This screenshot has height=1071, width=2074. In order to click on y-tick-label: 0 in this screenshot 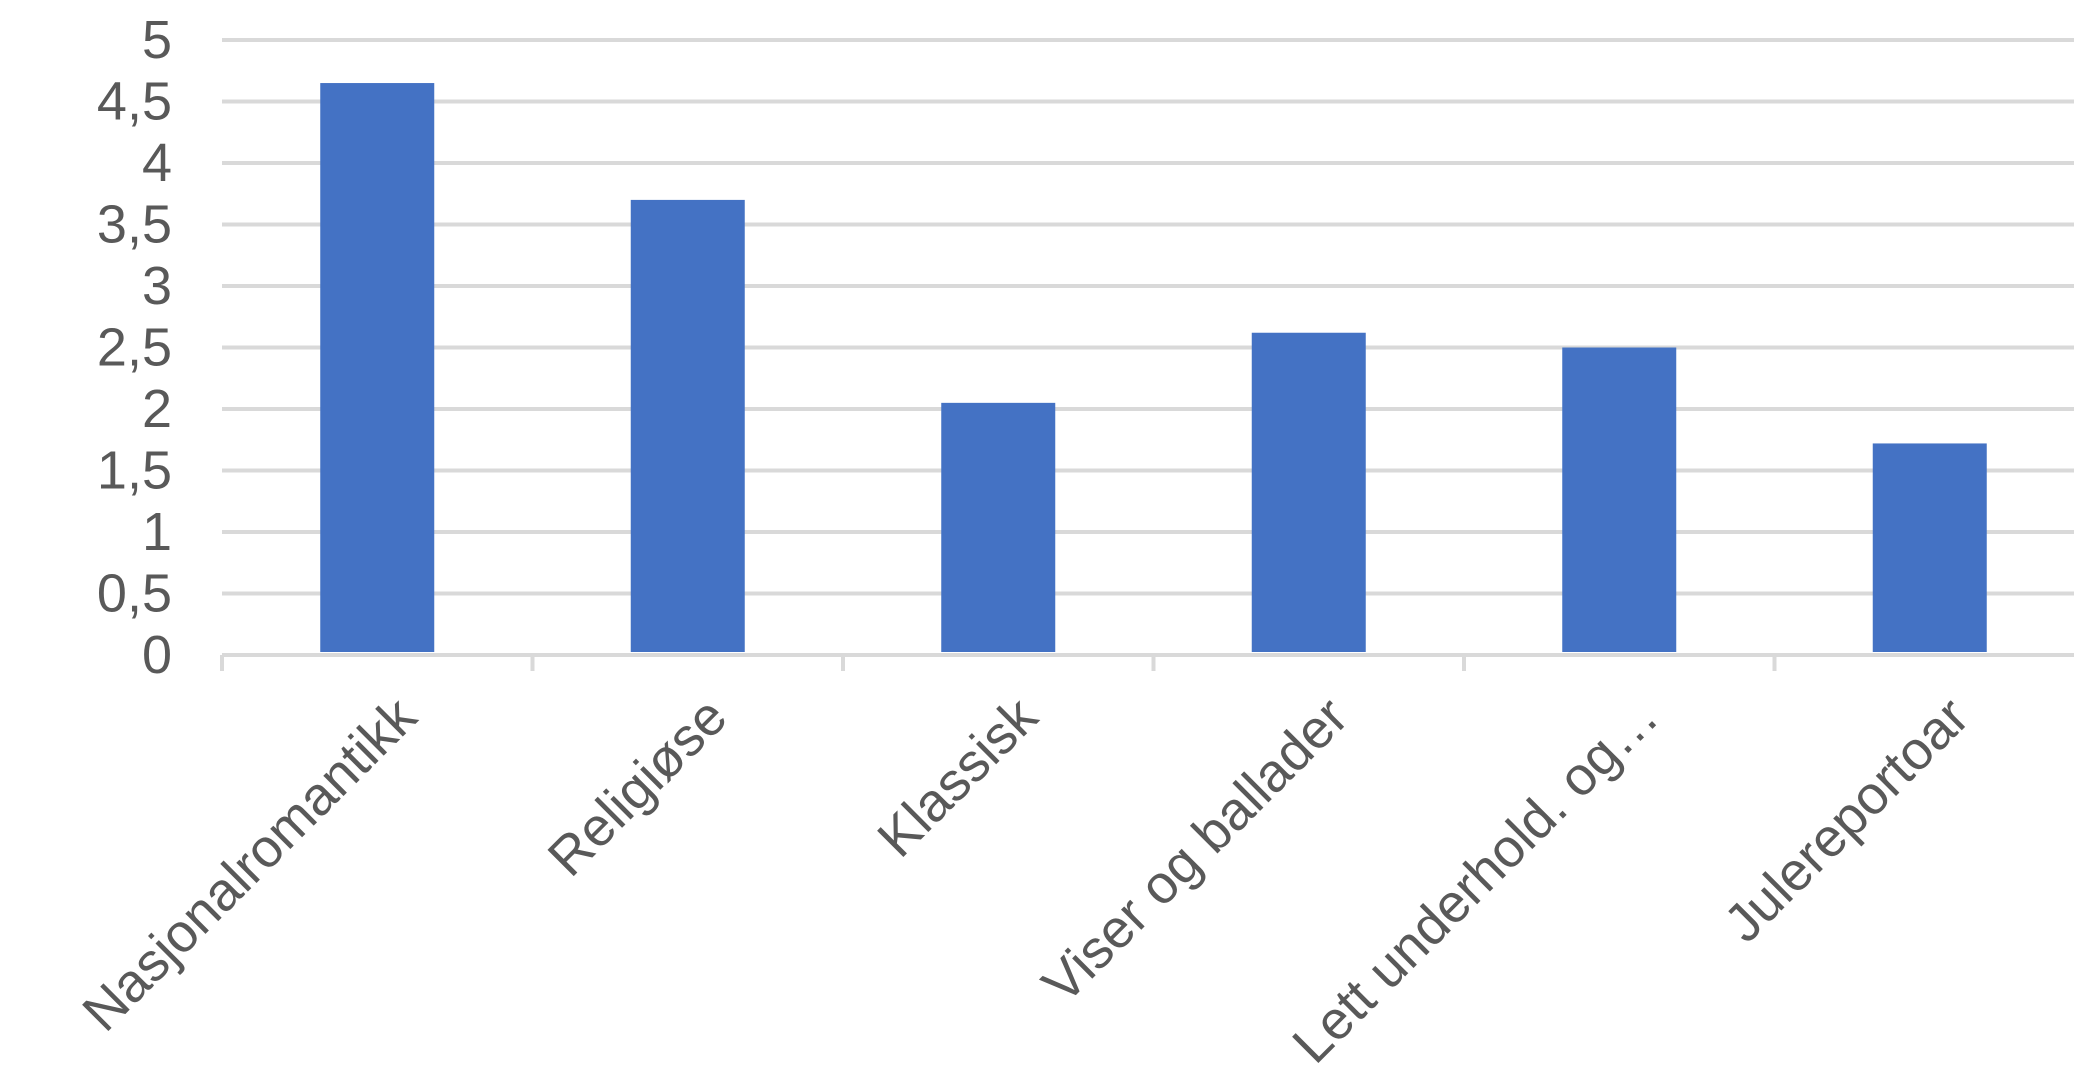, I will do `click(157, 655)`.